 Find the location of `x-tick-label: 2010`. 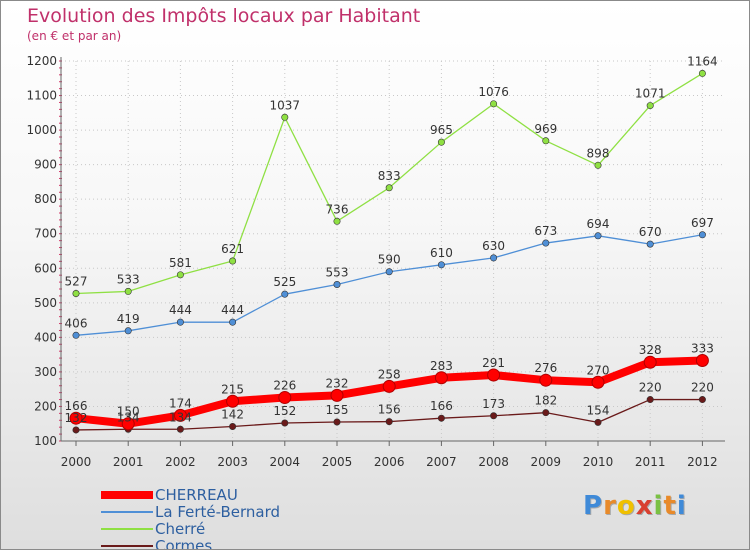

x-tick-label: 2010 is located at coordinates (598, 462).